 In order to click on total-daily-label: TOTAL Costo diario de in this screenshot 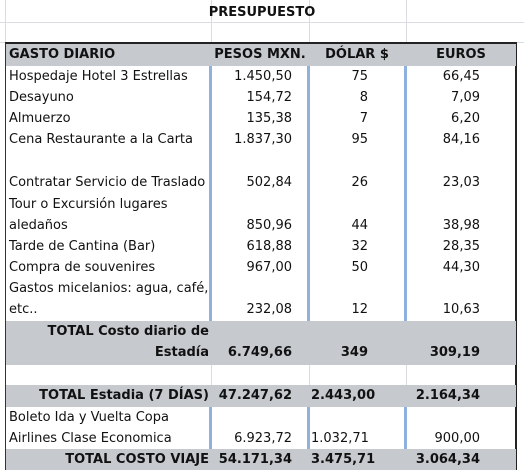, I will do `click(128, 331)`.